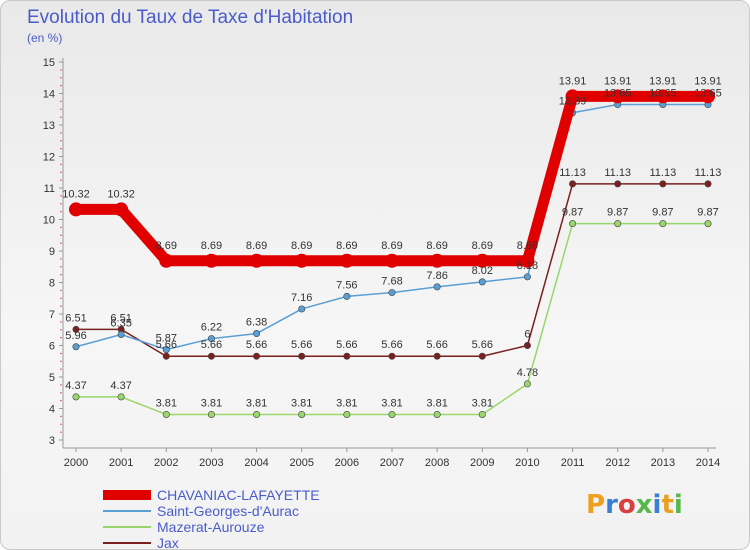 This screenshot has height=550, width=750. Describe the element at coordinates (52, 315) in the screenshot. I see `y-tick-label: 7` at that location.